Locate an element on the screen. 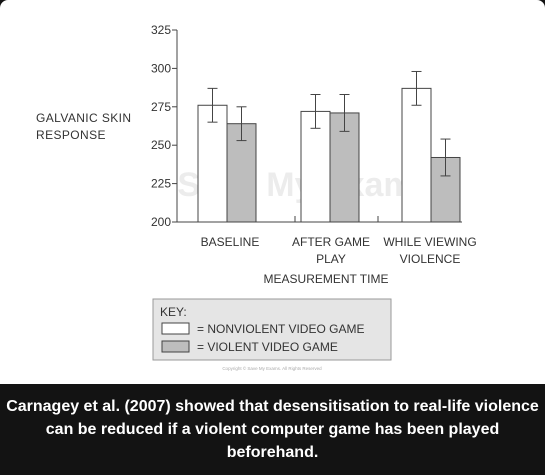 Image resolution: width=545 pixels, height=475 pixels. y-axis-label: GALVANIC SKIN is located at coordinates (83, 118).